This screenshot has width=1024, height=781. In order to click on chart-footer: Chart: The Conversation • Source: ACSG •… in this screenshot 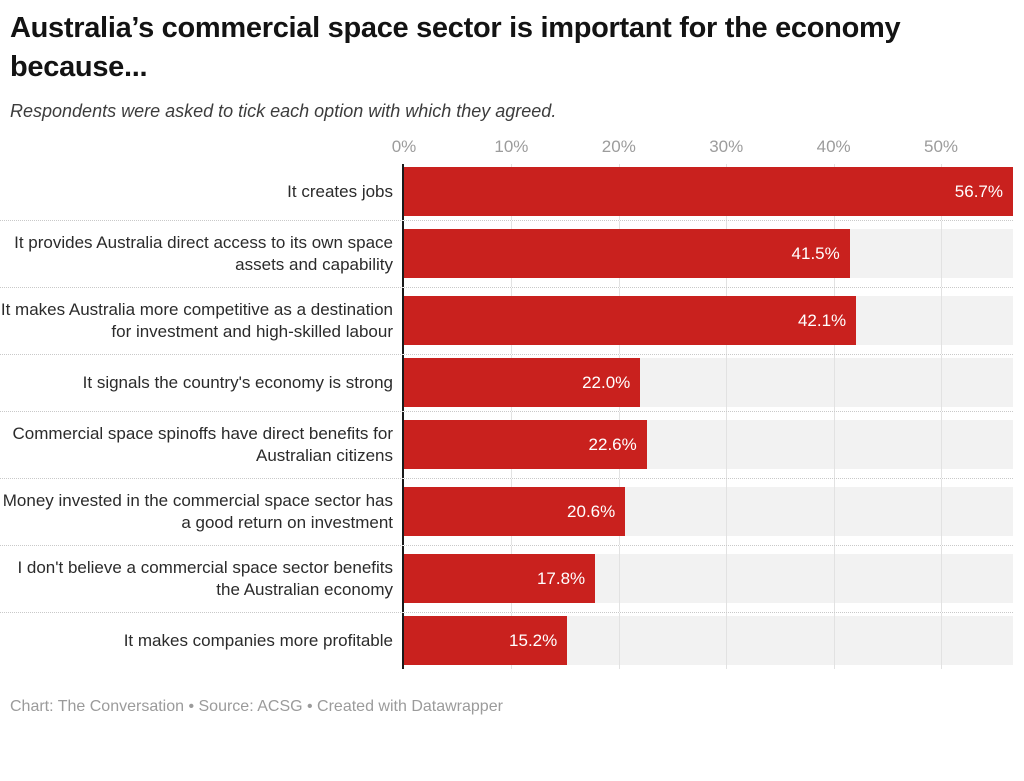, I will do `click(256, 706)`.